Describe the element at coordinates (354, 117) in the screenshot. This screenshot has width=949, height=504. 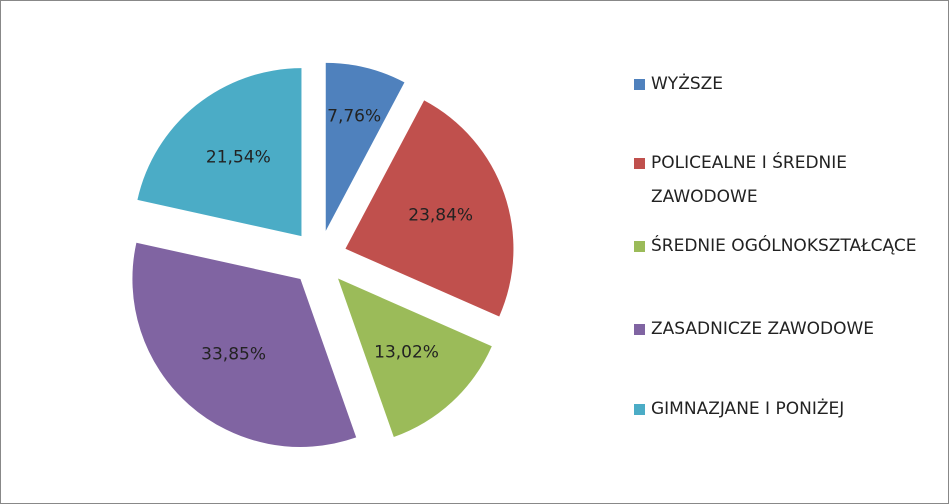
I see `data-label: 7,76%` at that location.